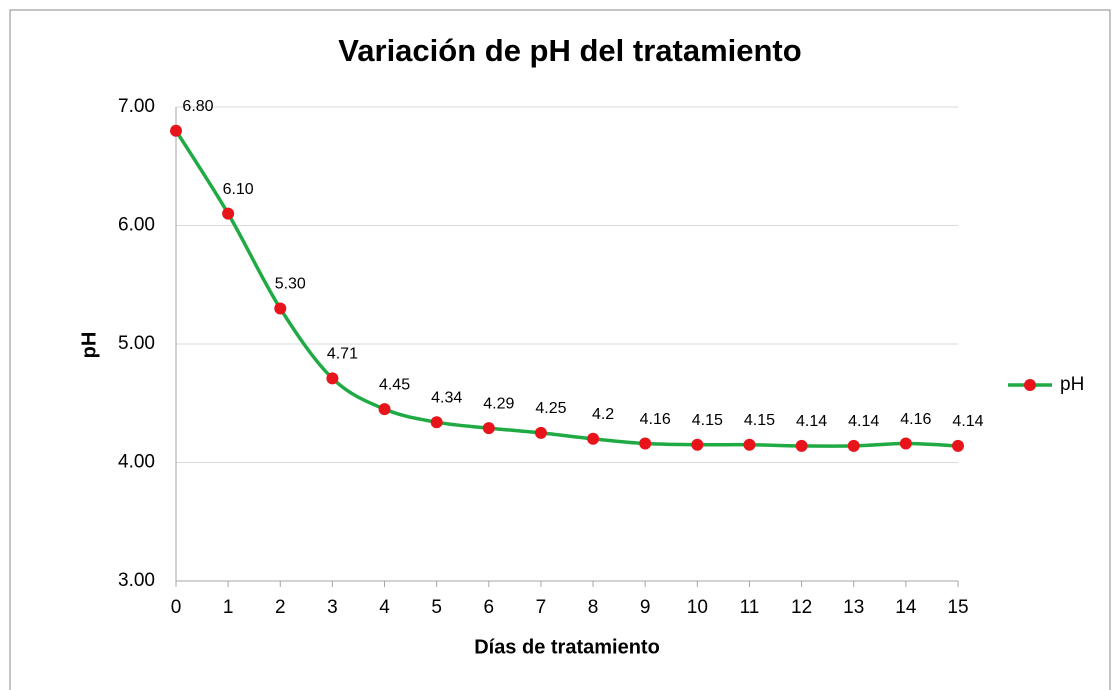 The height and width of the screenshot is (690, 1112). I want to click on x-tick-label: 1, so click(228, 607).